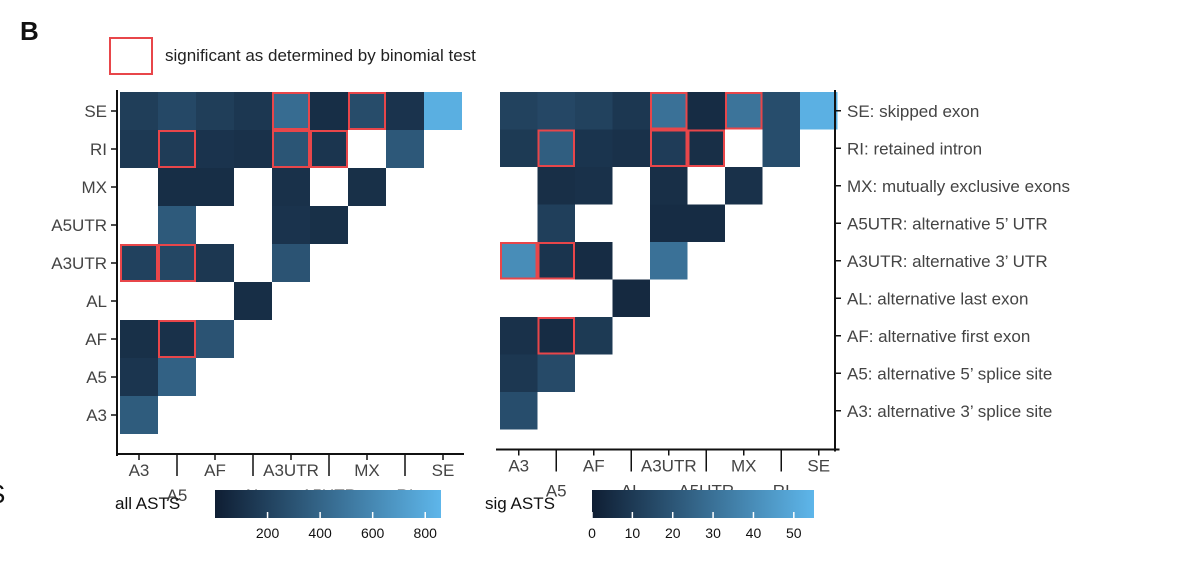 Image resolution: width=1200 pixels, height=567 pixels. I want to click on heatmap-cell-a5utr-a5utr, so click(329, 225).